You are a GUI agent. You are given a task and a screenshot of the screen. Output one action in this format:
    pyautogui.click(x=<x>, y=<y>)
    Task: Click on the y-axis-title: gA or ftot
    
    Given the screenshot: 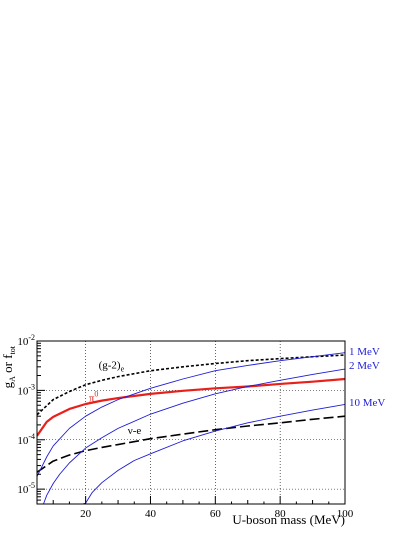 What is the action you would take?
    pyautogui.click(x=8, y=366)
    